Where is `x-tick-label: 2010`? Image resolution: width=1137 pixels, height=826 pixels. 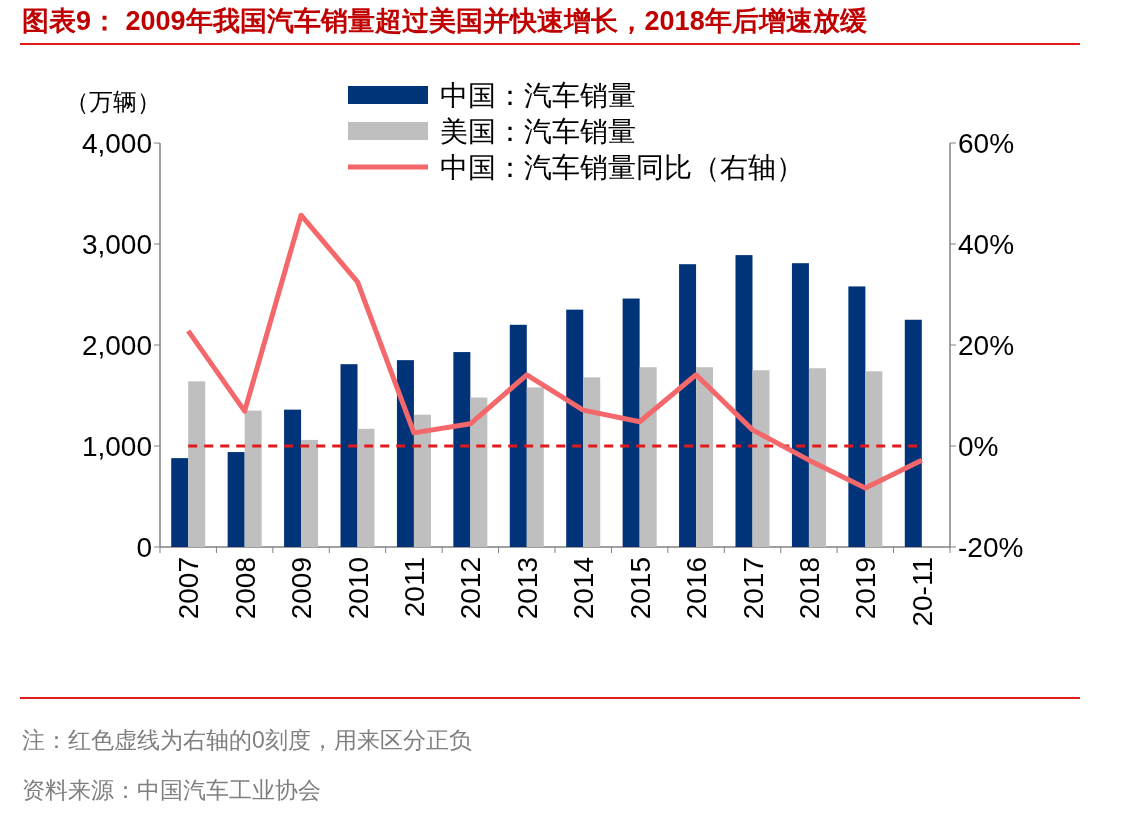 x-tick-label: 2010 is located at coordinates (358, 588).